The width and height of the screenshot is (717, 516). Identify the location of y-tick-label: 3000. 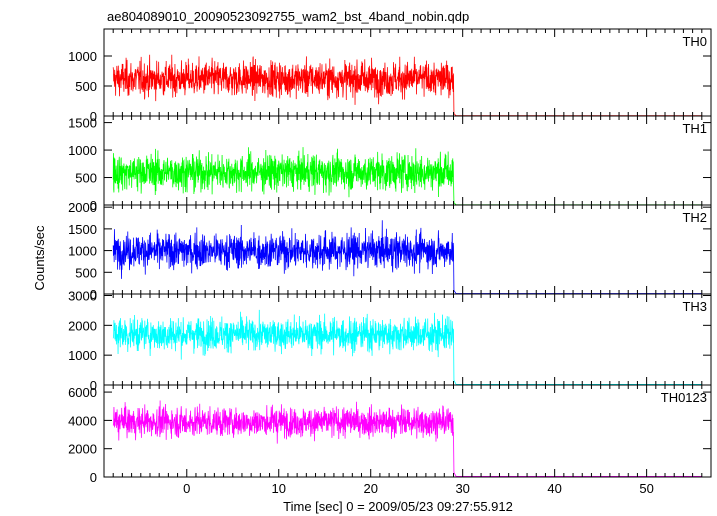
(82, 295).